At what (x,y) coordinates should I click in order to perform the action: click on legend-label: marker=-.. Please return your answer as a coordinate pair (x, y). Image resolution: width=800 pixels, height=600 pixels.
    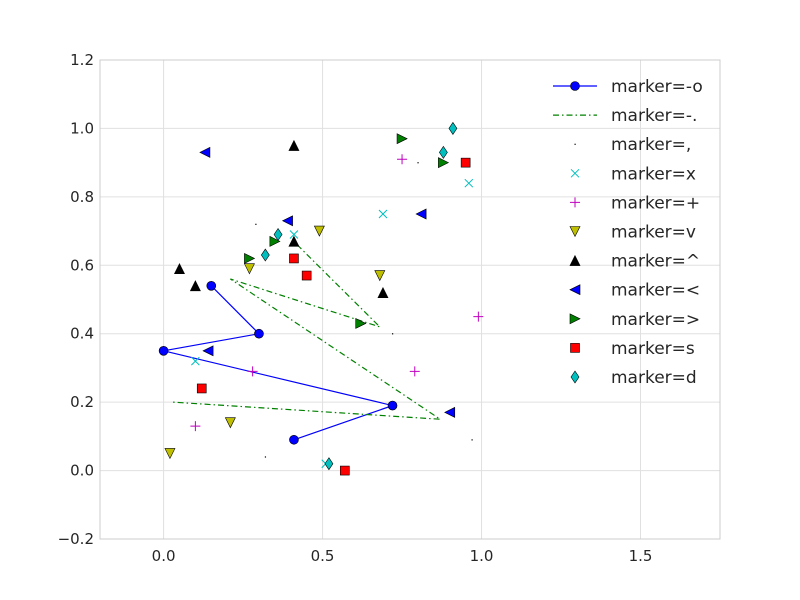
    Looking at the image, I should click on (654, 116).